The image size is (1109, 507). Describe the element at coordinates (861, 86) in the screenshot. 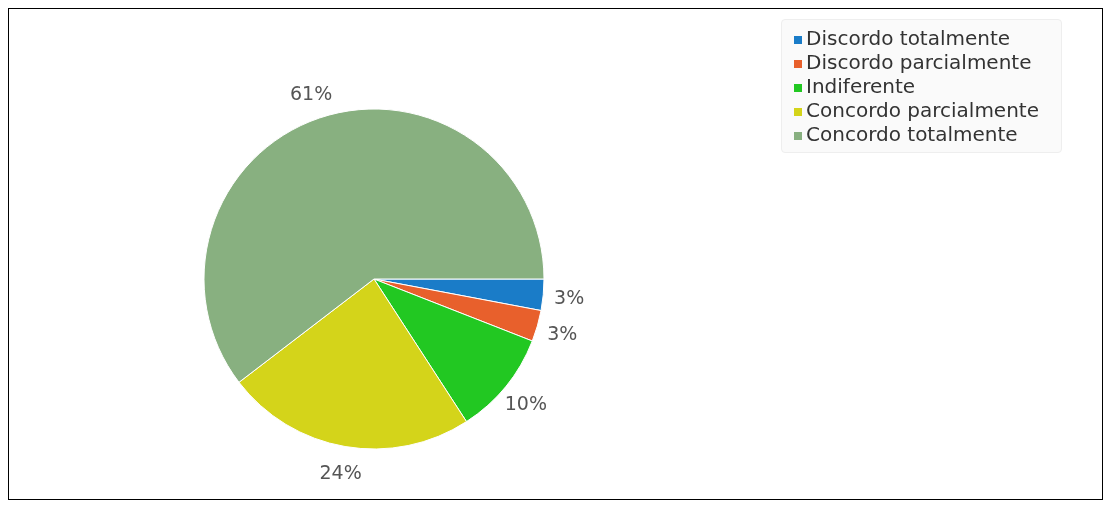

I see `legend-label: Indiferente` at that location.